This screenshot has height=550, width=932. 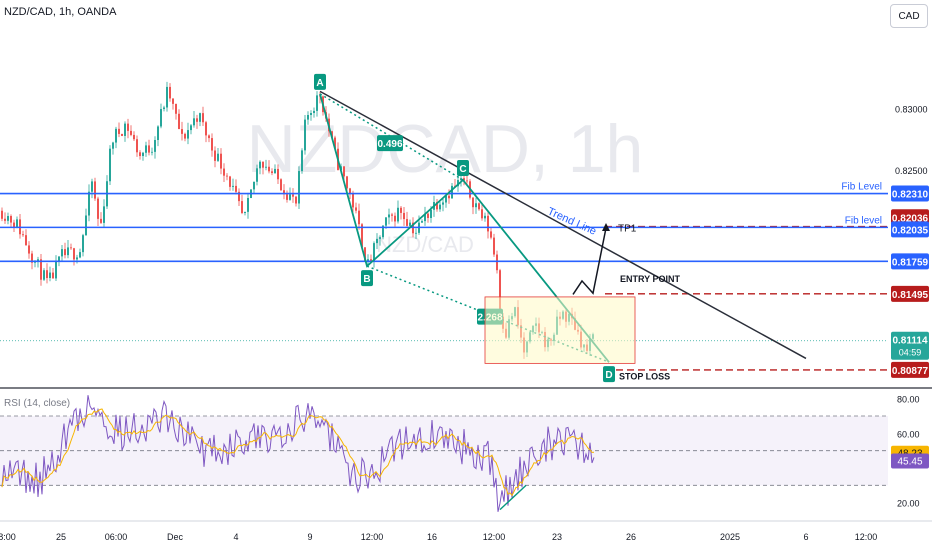 I want to click on pattern-point-label-B: B, so click(x=366, y=279).